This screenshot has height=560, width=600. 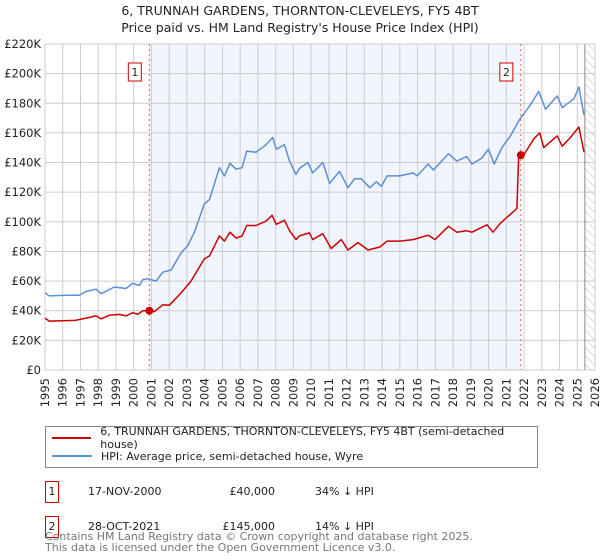 I want to click on x-tick-label: 2014, so click(x=382, y=392).